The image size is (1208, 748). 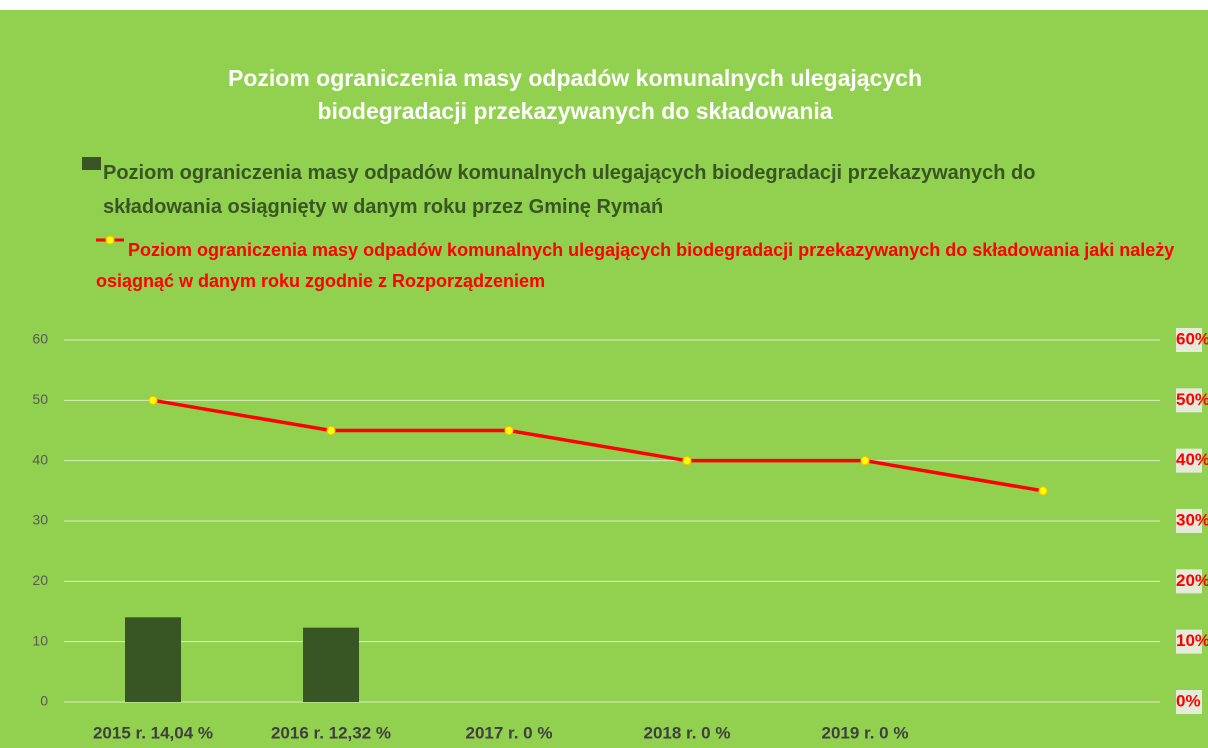 What do you see at coordinates (40, 580) in the screenshot?
I see `y-tick-label: 20` at bounding box center [40, 580].